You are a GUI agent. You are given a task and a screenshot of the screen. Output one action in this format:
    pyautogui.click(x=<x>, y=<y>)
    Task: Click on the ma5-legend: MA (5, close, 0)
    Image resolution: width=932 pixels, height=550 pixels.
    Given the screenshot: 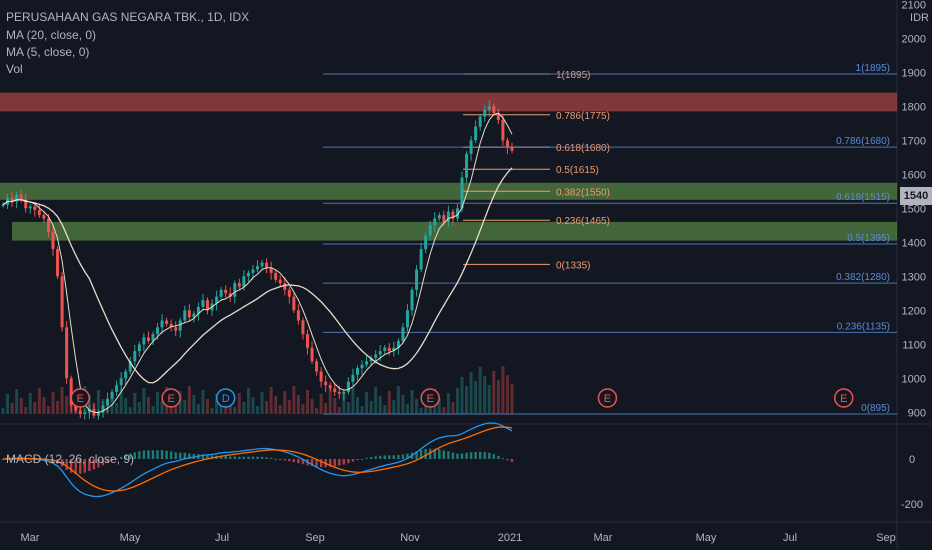 What is the action you would take?
    pyautogui.click(x=48, y=52)
    